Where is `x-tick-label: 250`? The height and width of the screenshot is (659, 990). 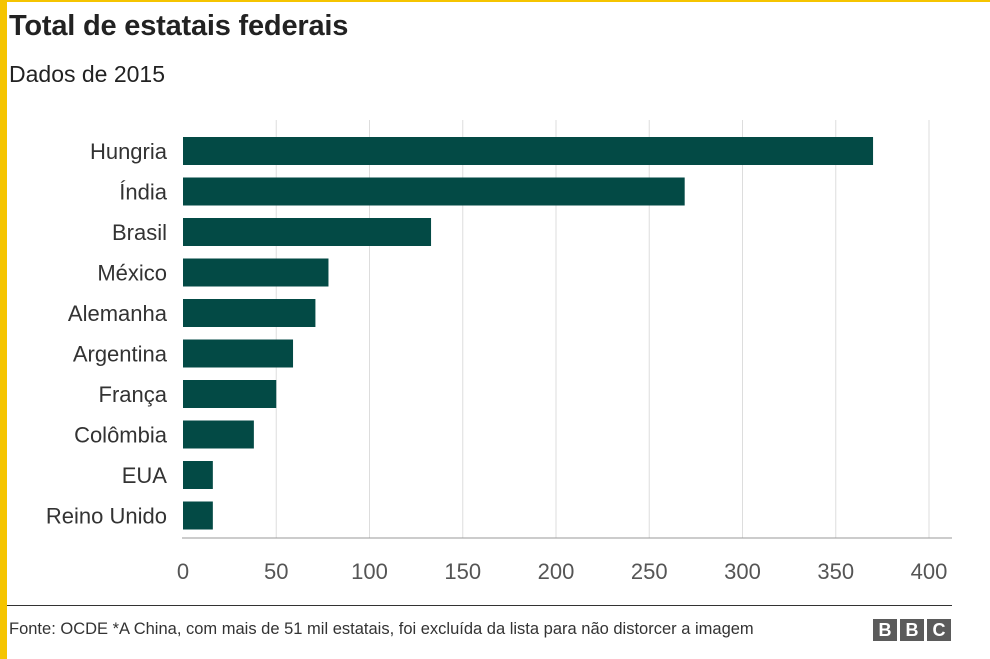
x-tick-label: 250 is located at coordinates (649, 571).